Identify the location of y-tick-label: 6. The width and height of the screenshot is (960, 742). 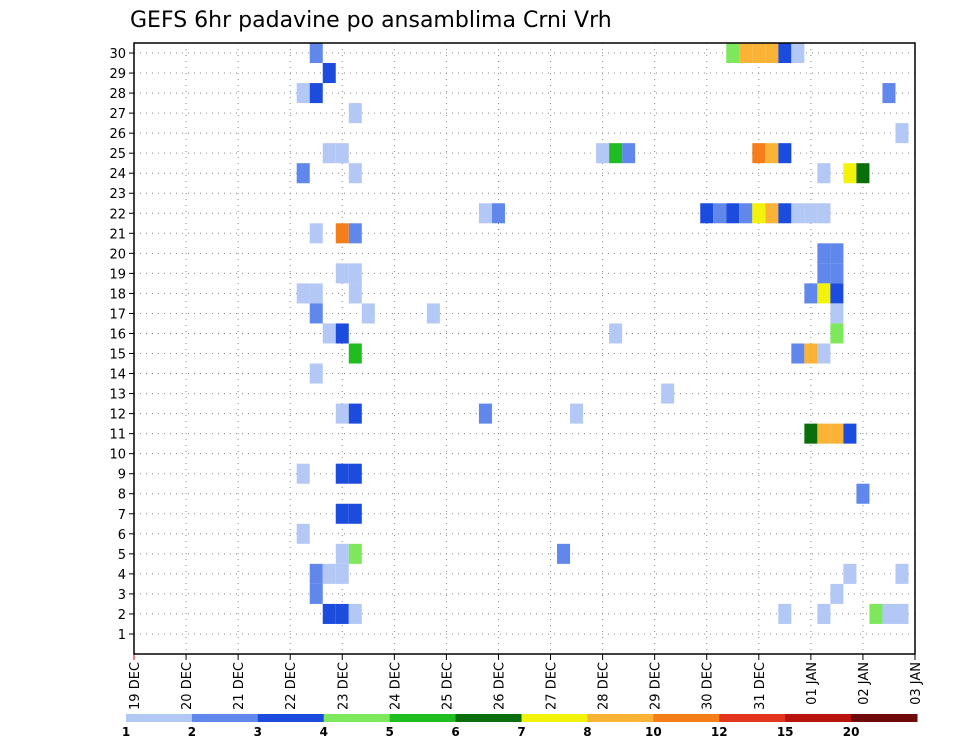
(122, 535).